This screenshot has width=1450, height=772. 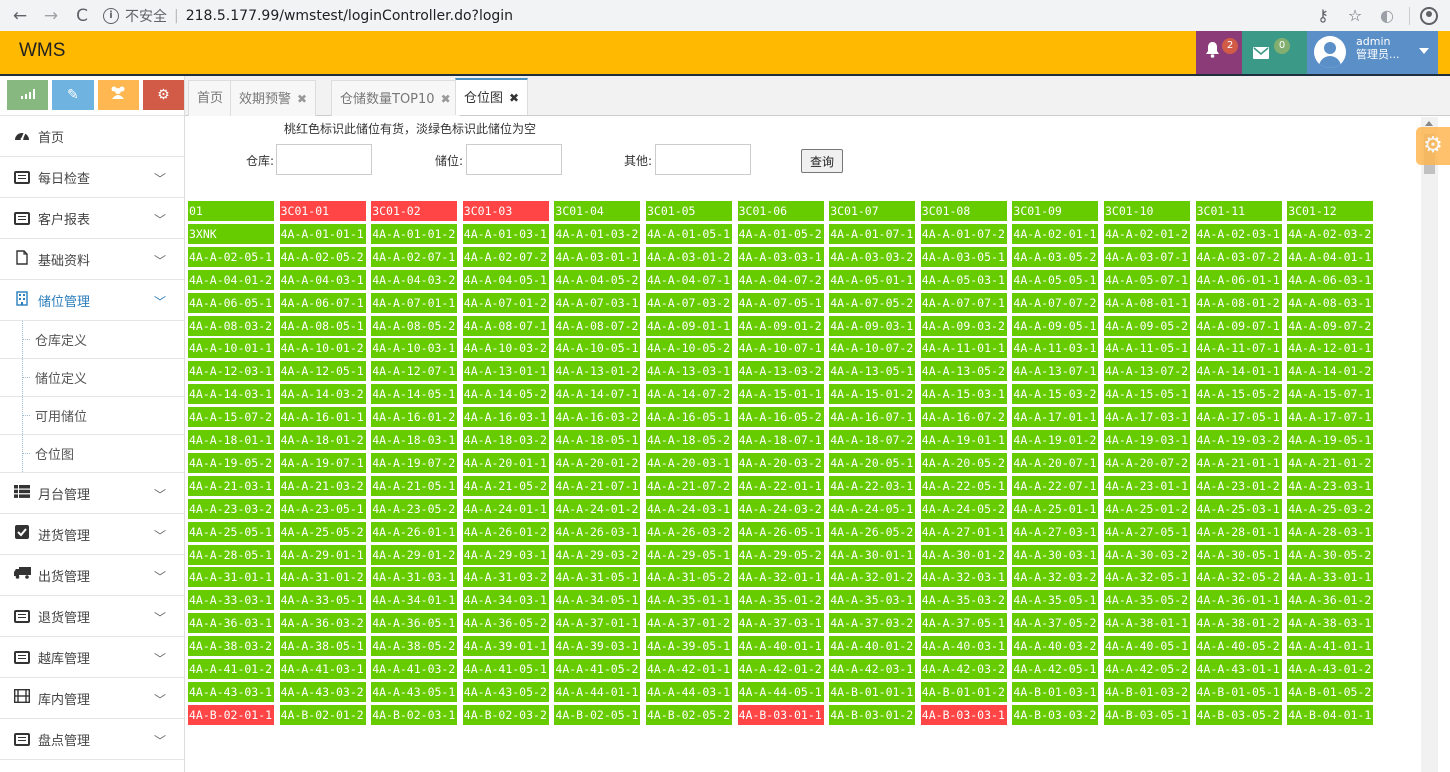 What do you see at coordinates (1238, 394) in the screenshot?
I see `location-cell: 4A-A-15-05-2` at bounding box center [1238, 394].